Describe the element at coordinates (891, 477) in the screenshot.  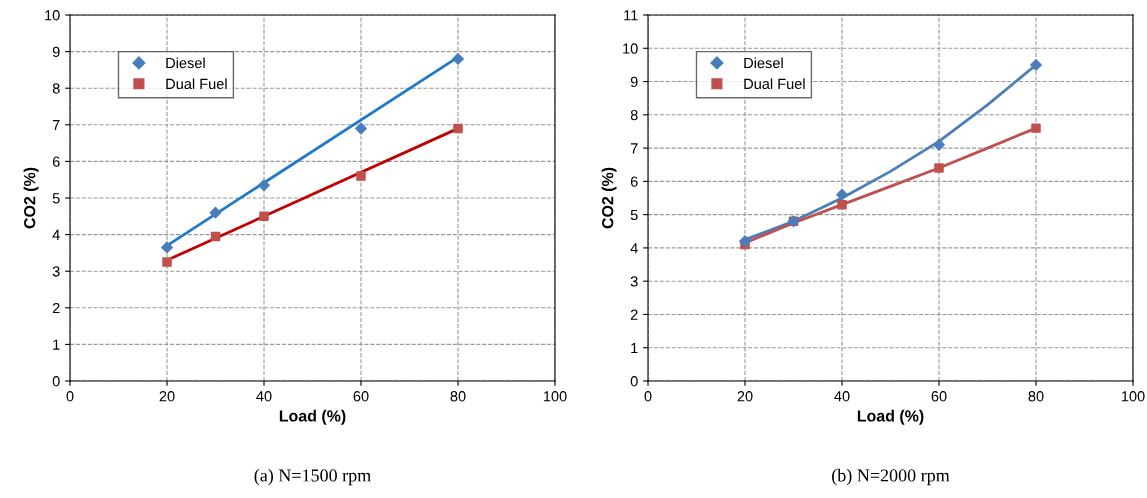
I see `text: (b) N=2000 rpm` at that location.